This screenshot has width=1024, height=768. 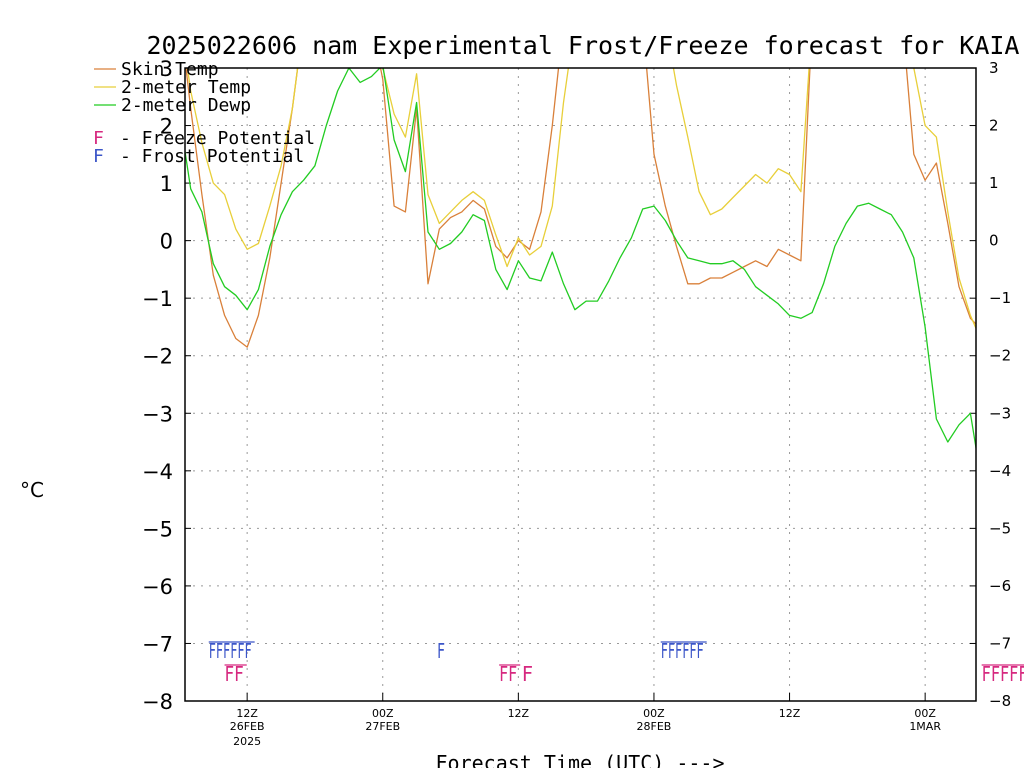 I want to click on y-tick-label-right: 2, so click(x=994, y=126).